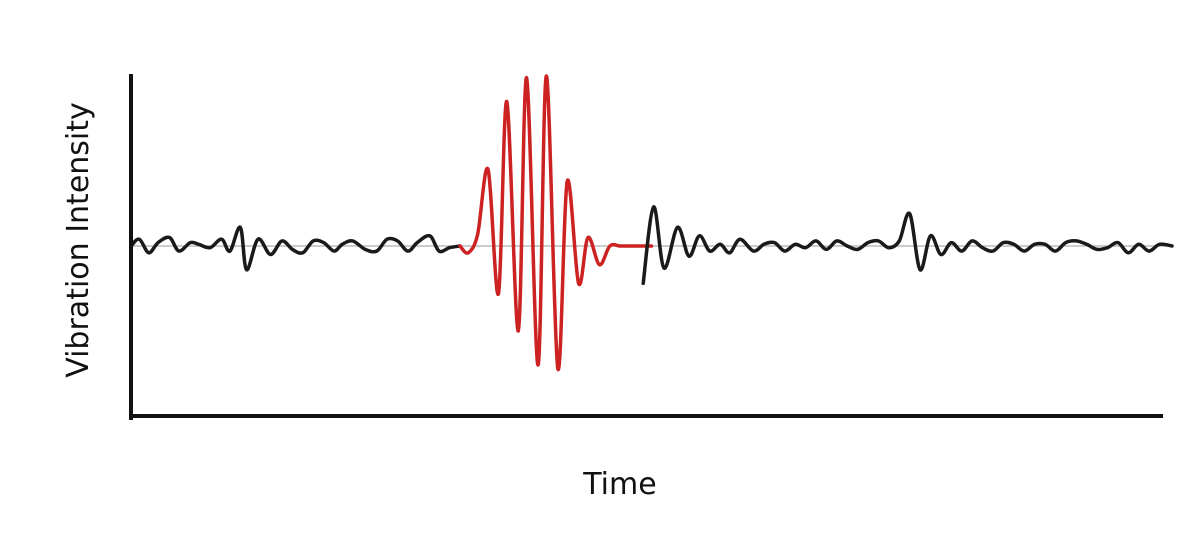 The width and height of the screenshot is (1199, 542). Describe the element at coordinates (619, 484) in the screenshot. I see `x-axis-label: Time` at that location.